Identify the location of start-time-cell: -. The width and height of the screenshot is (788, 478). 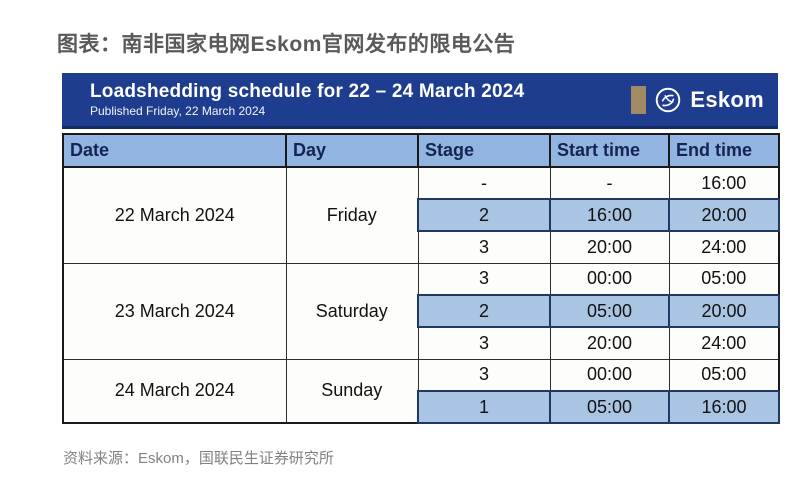
(609, 183).